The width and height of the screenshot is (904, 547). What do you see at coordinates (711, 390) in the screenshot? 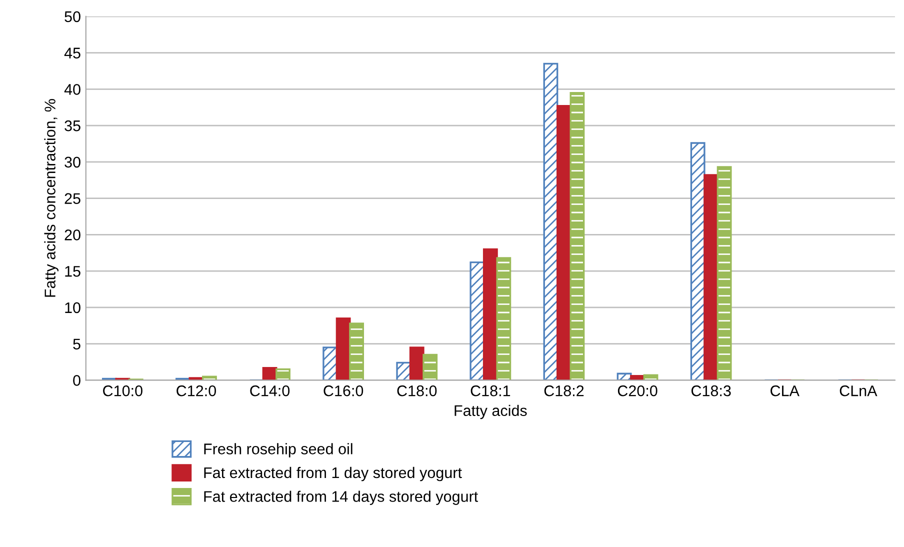
I see `x-tick-label: C18:3` at bounding box center [711, 390].